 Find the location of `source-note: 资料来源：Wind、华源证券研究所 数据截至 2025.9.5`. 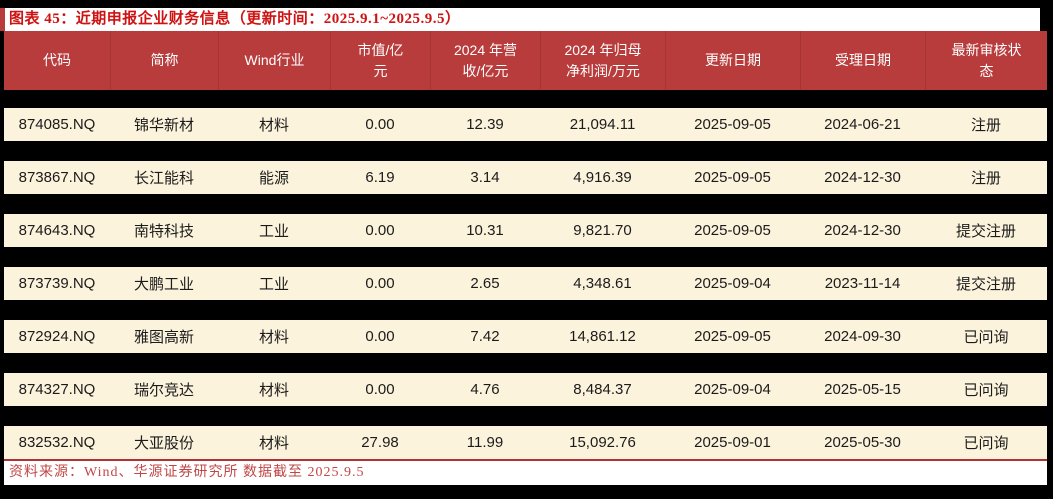

source-note: 资料来源：Wind、华源证券研究所 数据截至 2025.9.5 is located at coordinates (525, 473).